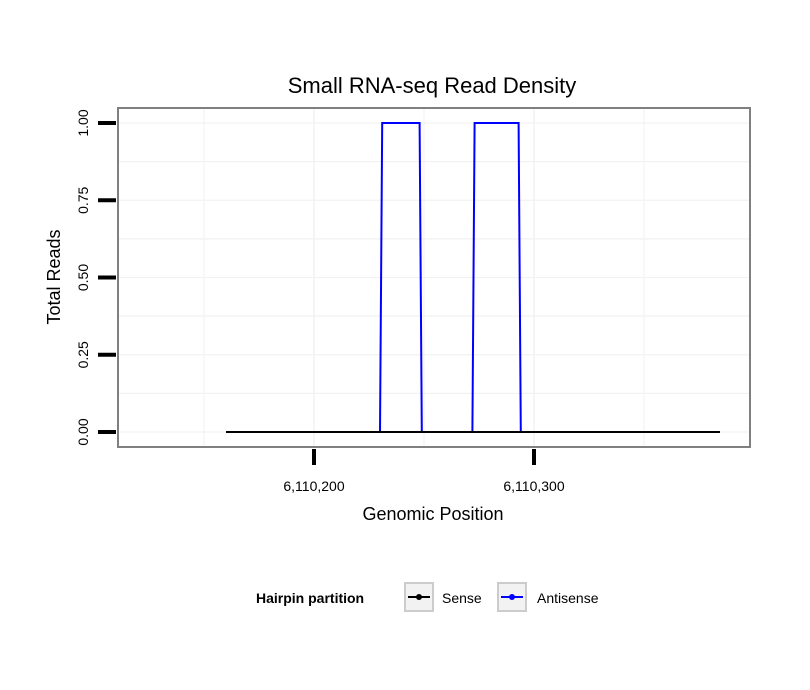  What do you see at coordinates (83, 199) in the screenshot?
I see `y-tick-label: 0.75` at bounding box center [83, 199].